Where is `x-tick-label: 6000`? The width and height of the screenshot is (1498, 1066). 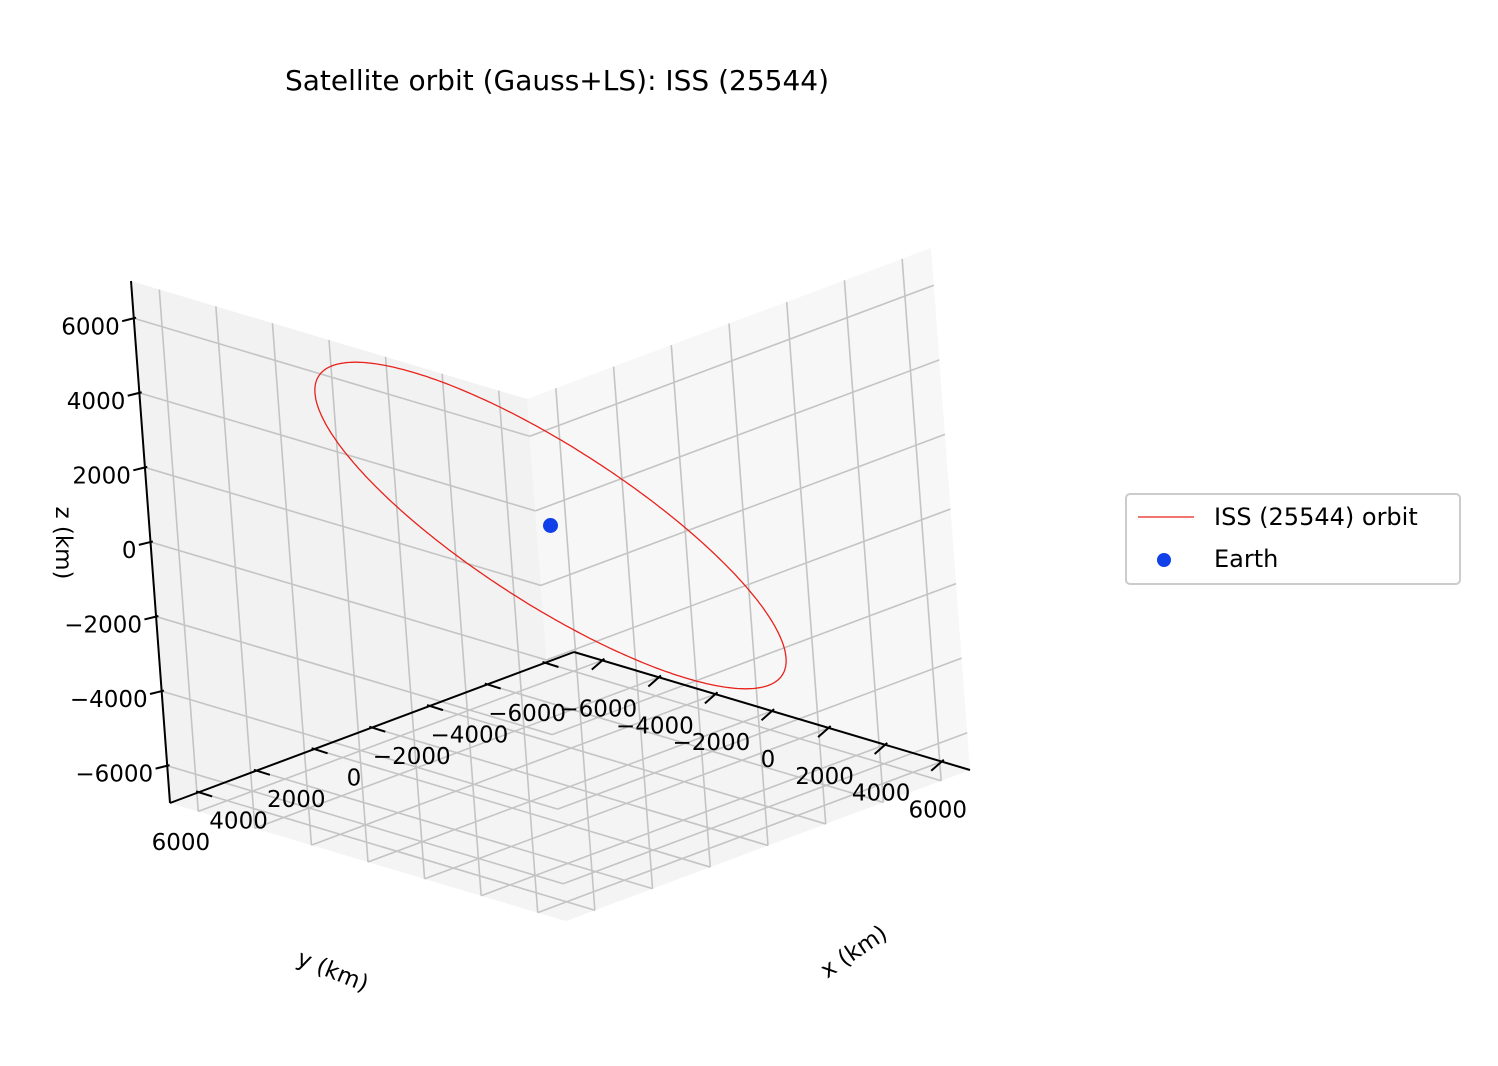
x-tick-label: 6000 is located at coordinates (937, 811).